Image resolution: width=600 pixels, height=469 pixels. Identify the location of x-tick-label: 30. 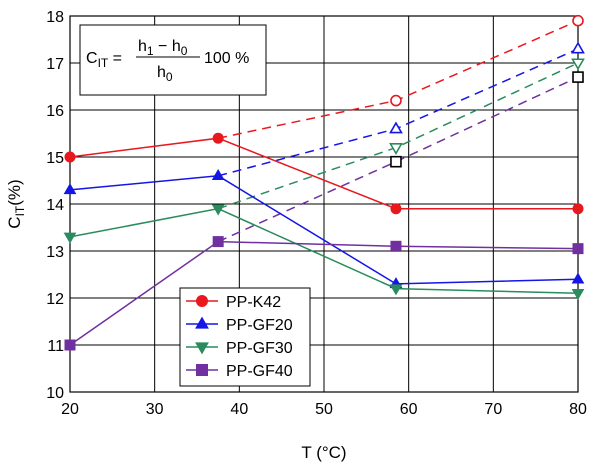
(155, 409).